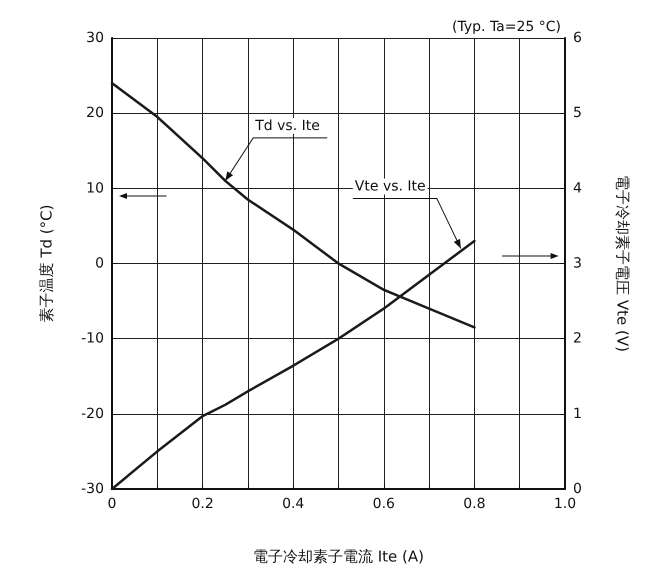  I want to click on y2-tick-label: 1, so click(577, 414).